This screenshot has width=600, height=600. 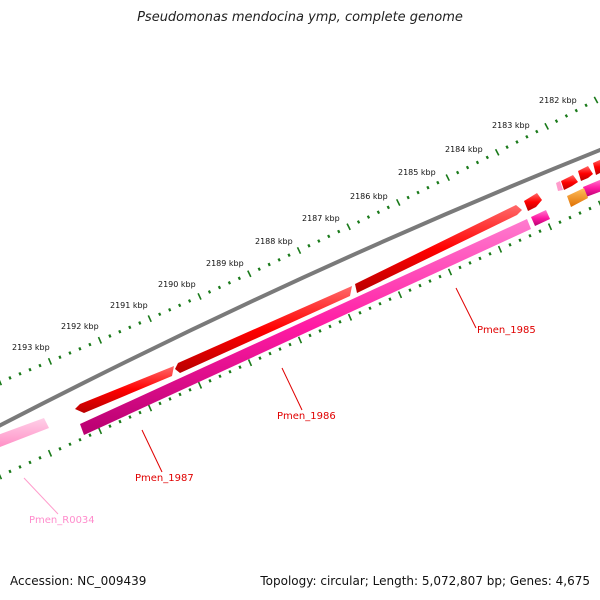 I want to click on feature-label-pmen-r0034: Pmen_R0034, so click(x=62, y=520).